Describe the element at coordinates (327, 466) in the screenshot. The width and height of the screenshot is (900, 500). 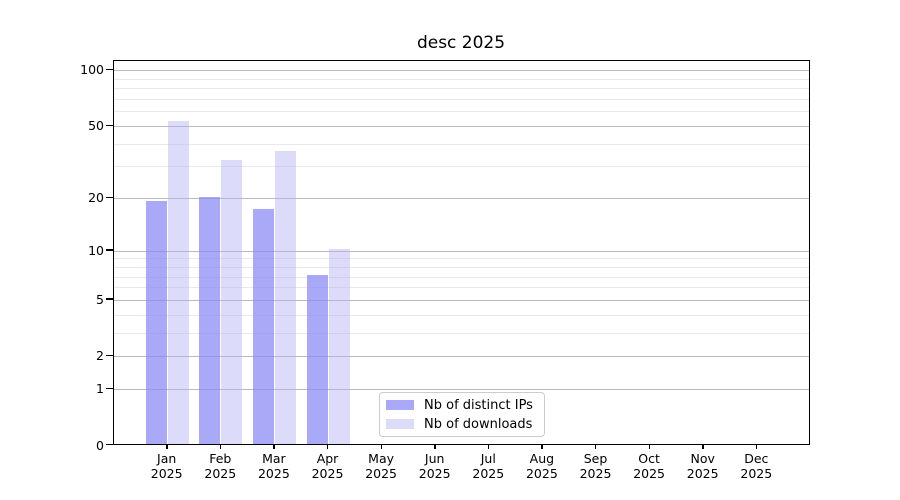
I see `x-tick-label-apr-2025: Apr 2025` at that location.